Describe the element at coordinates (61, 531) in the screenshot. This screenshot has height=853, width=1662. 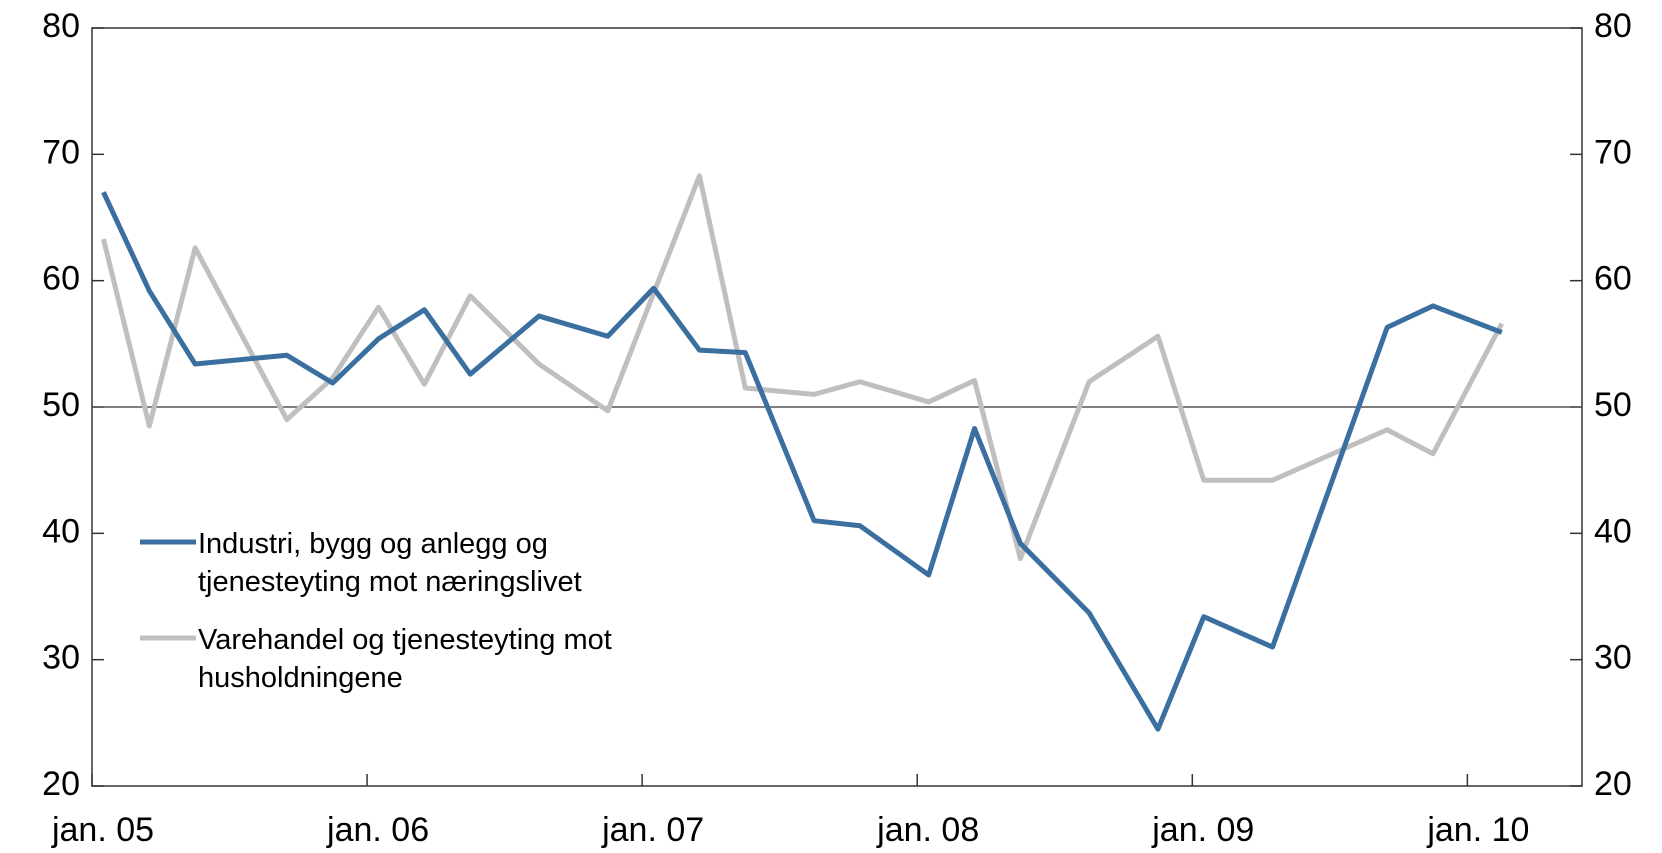
I see `y-tick-label: 40` at that location.